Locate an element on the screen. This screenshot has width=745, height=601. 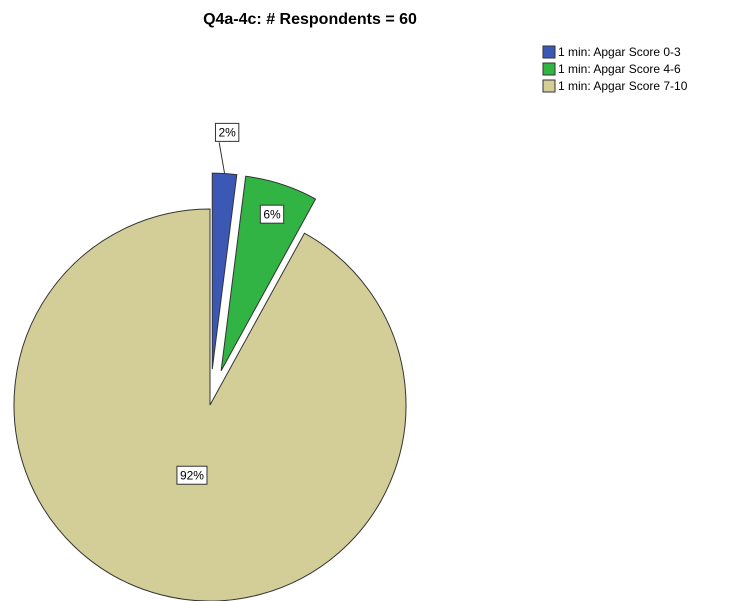
chart-title: Q4a-4c: # Respondents = 60 is located at coordinates (310, 19).